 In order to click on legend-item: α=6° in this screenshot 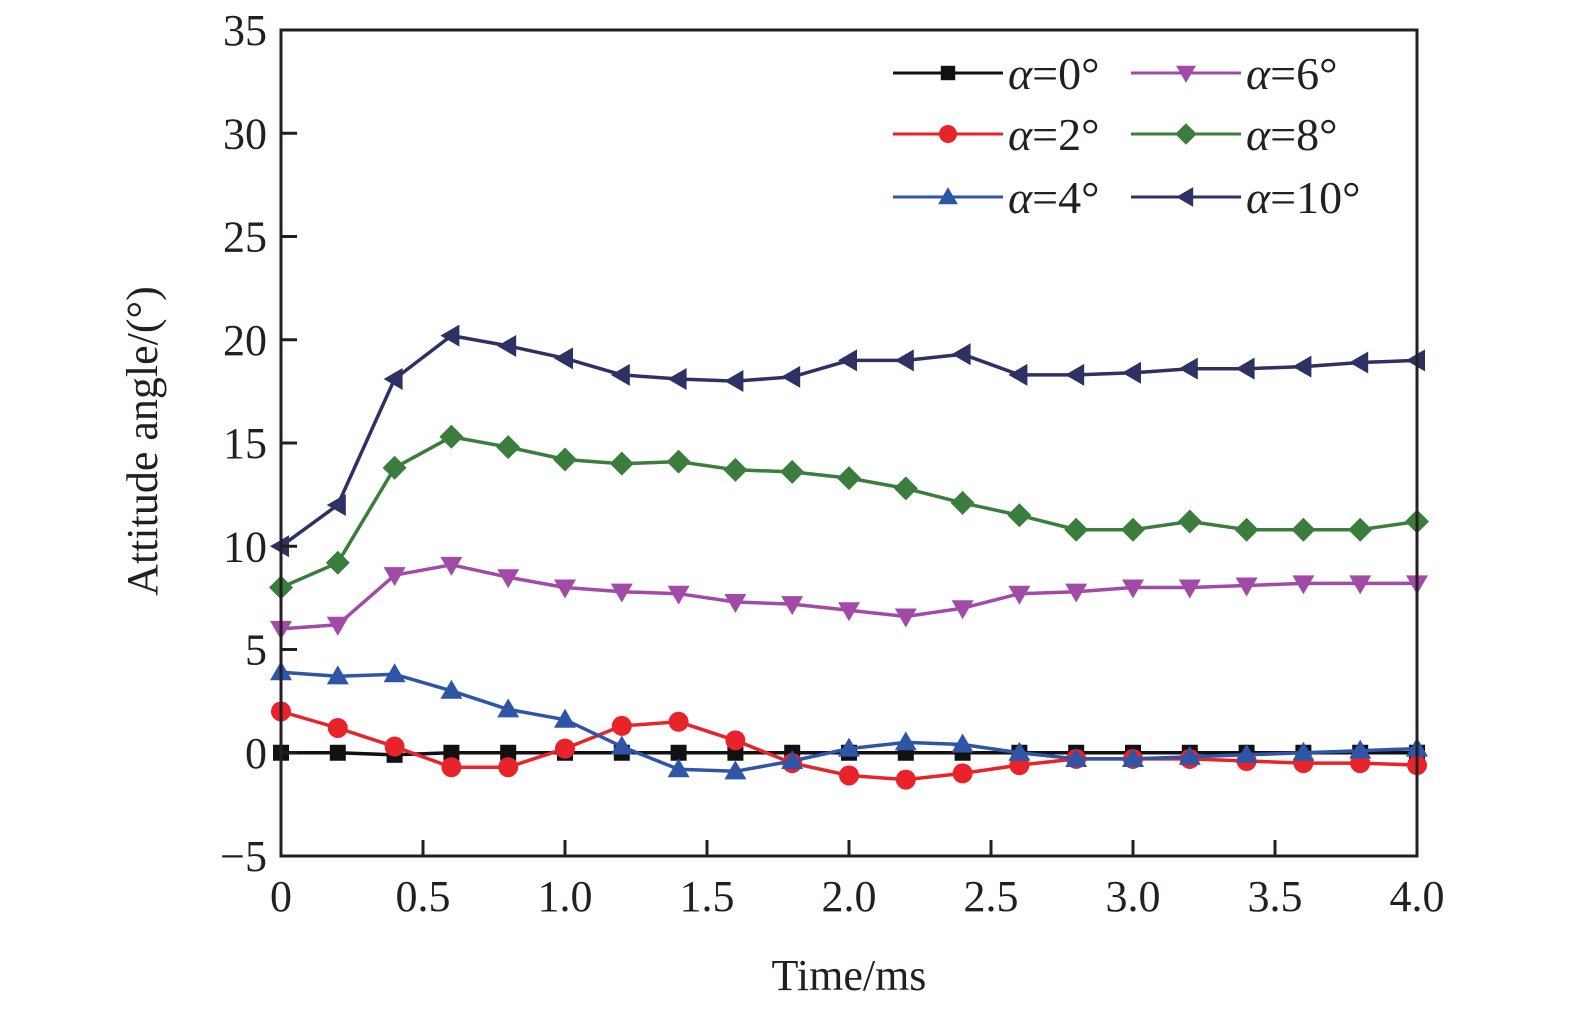, I will do `click(1234, 73)`.